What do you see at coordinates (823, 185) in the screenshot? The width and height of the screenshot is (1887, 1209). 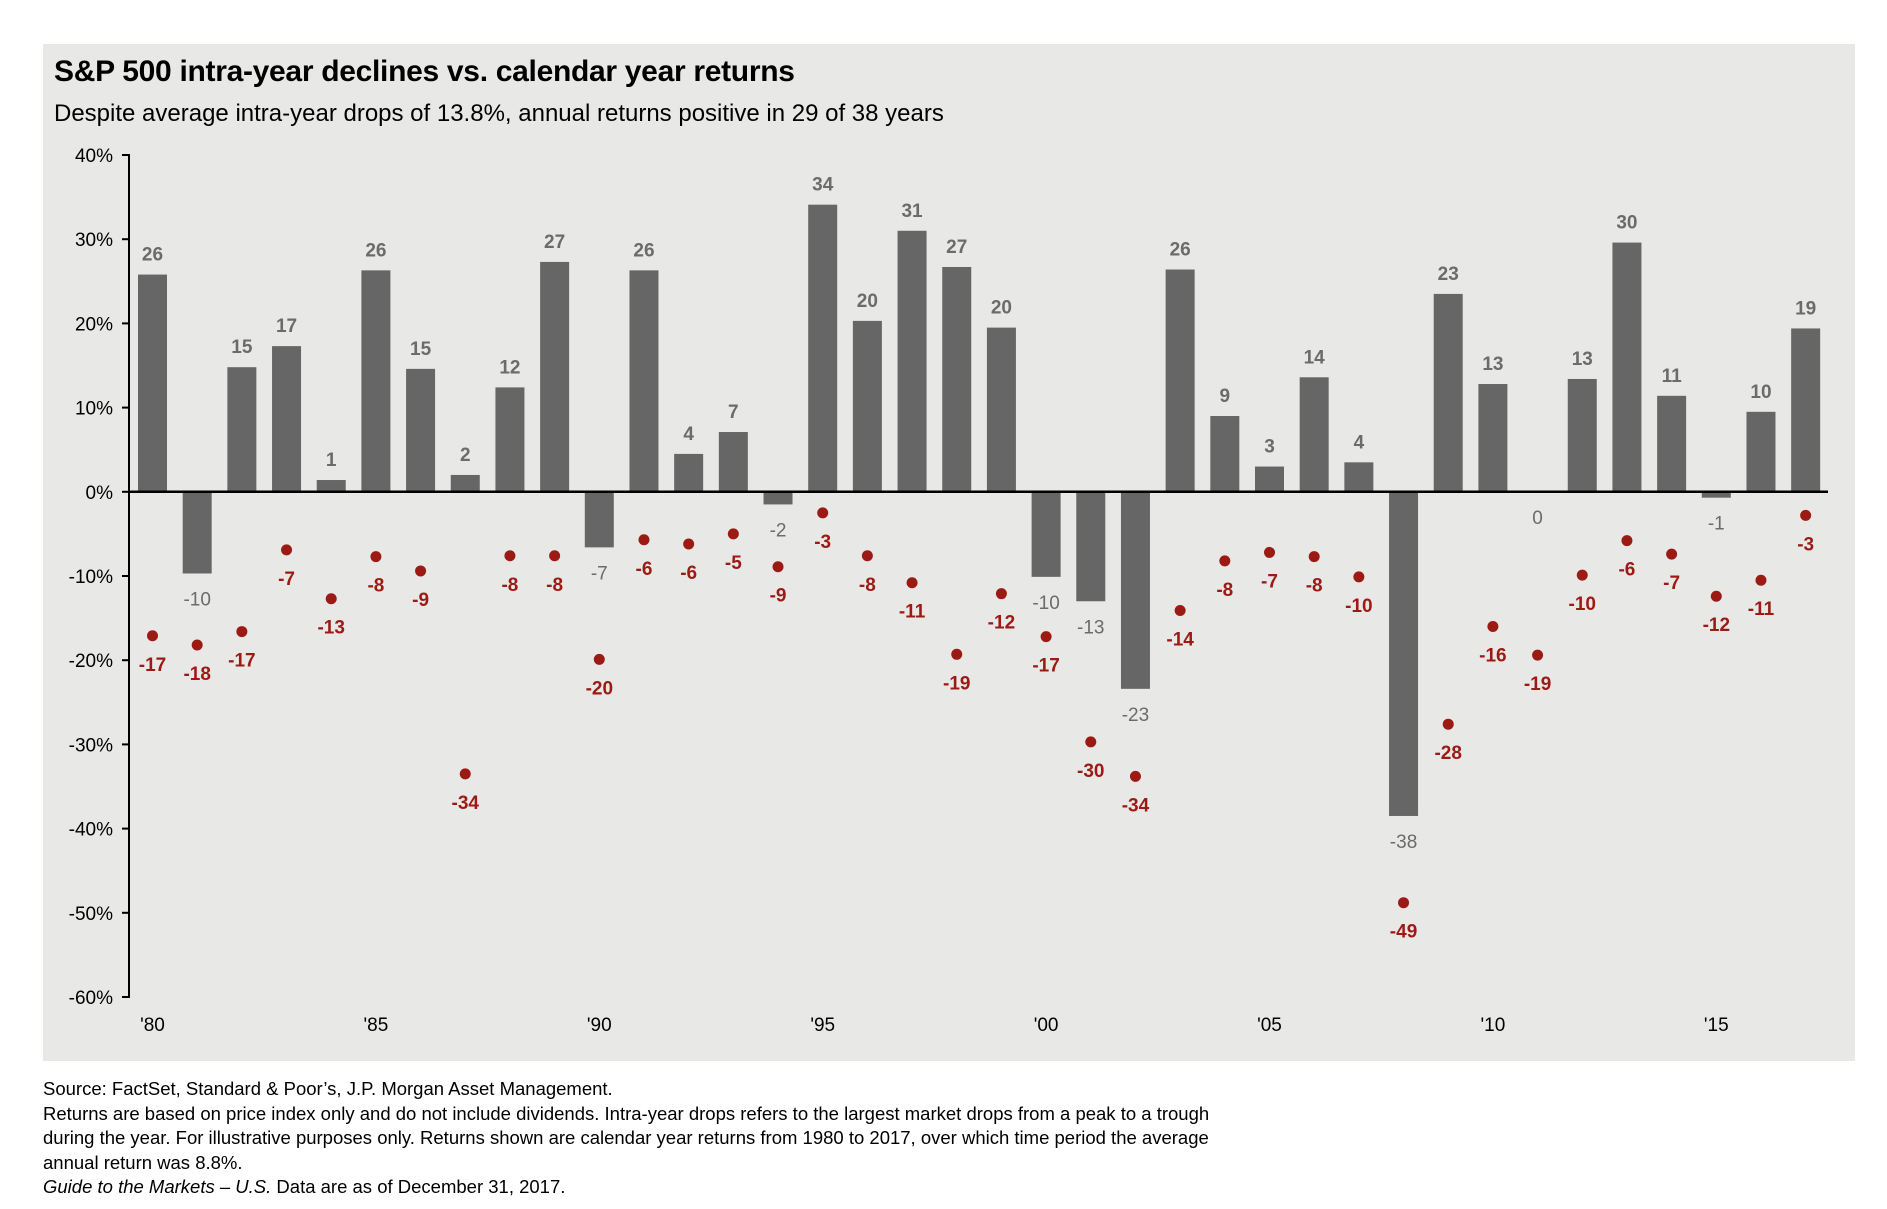 I see `return-bar-label: 34` at bounding box center [823, 185].